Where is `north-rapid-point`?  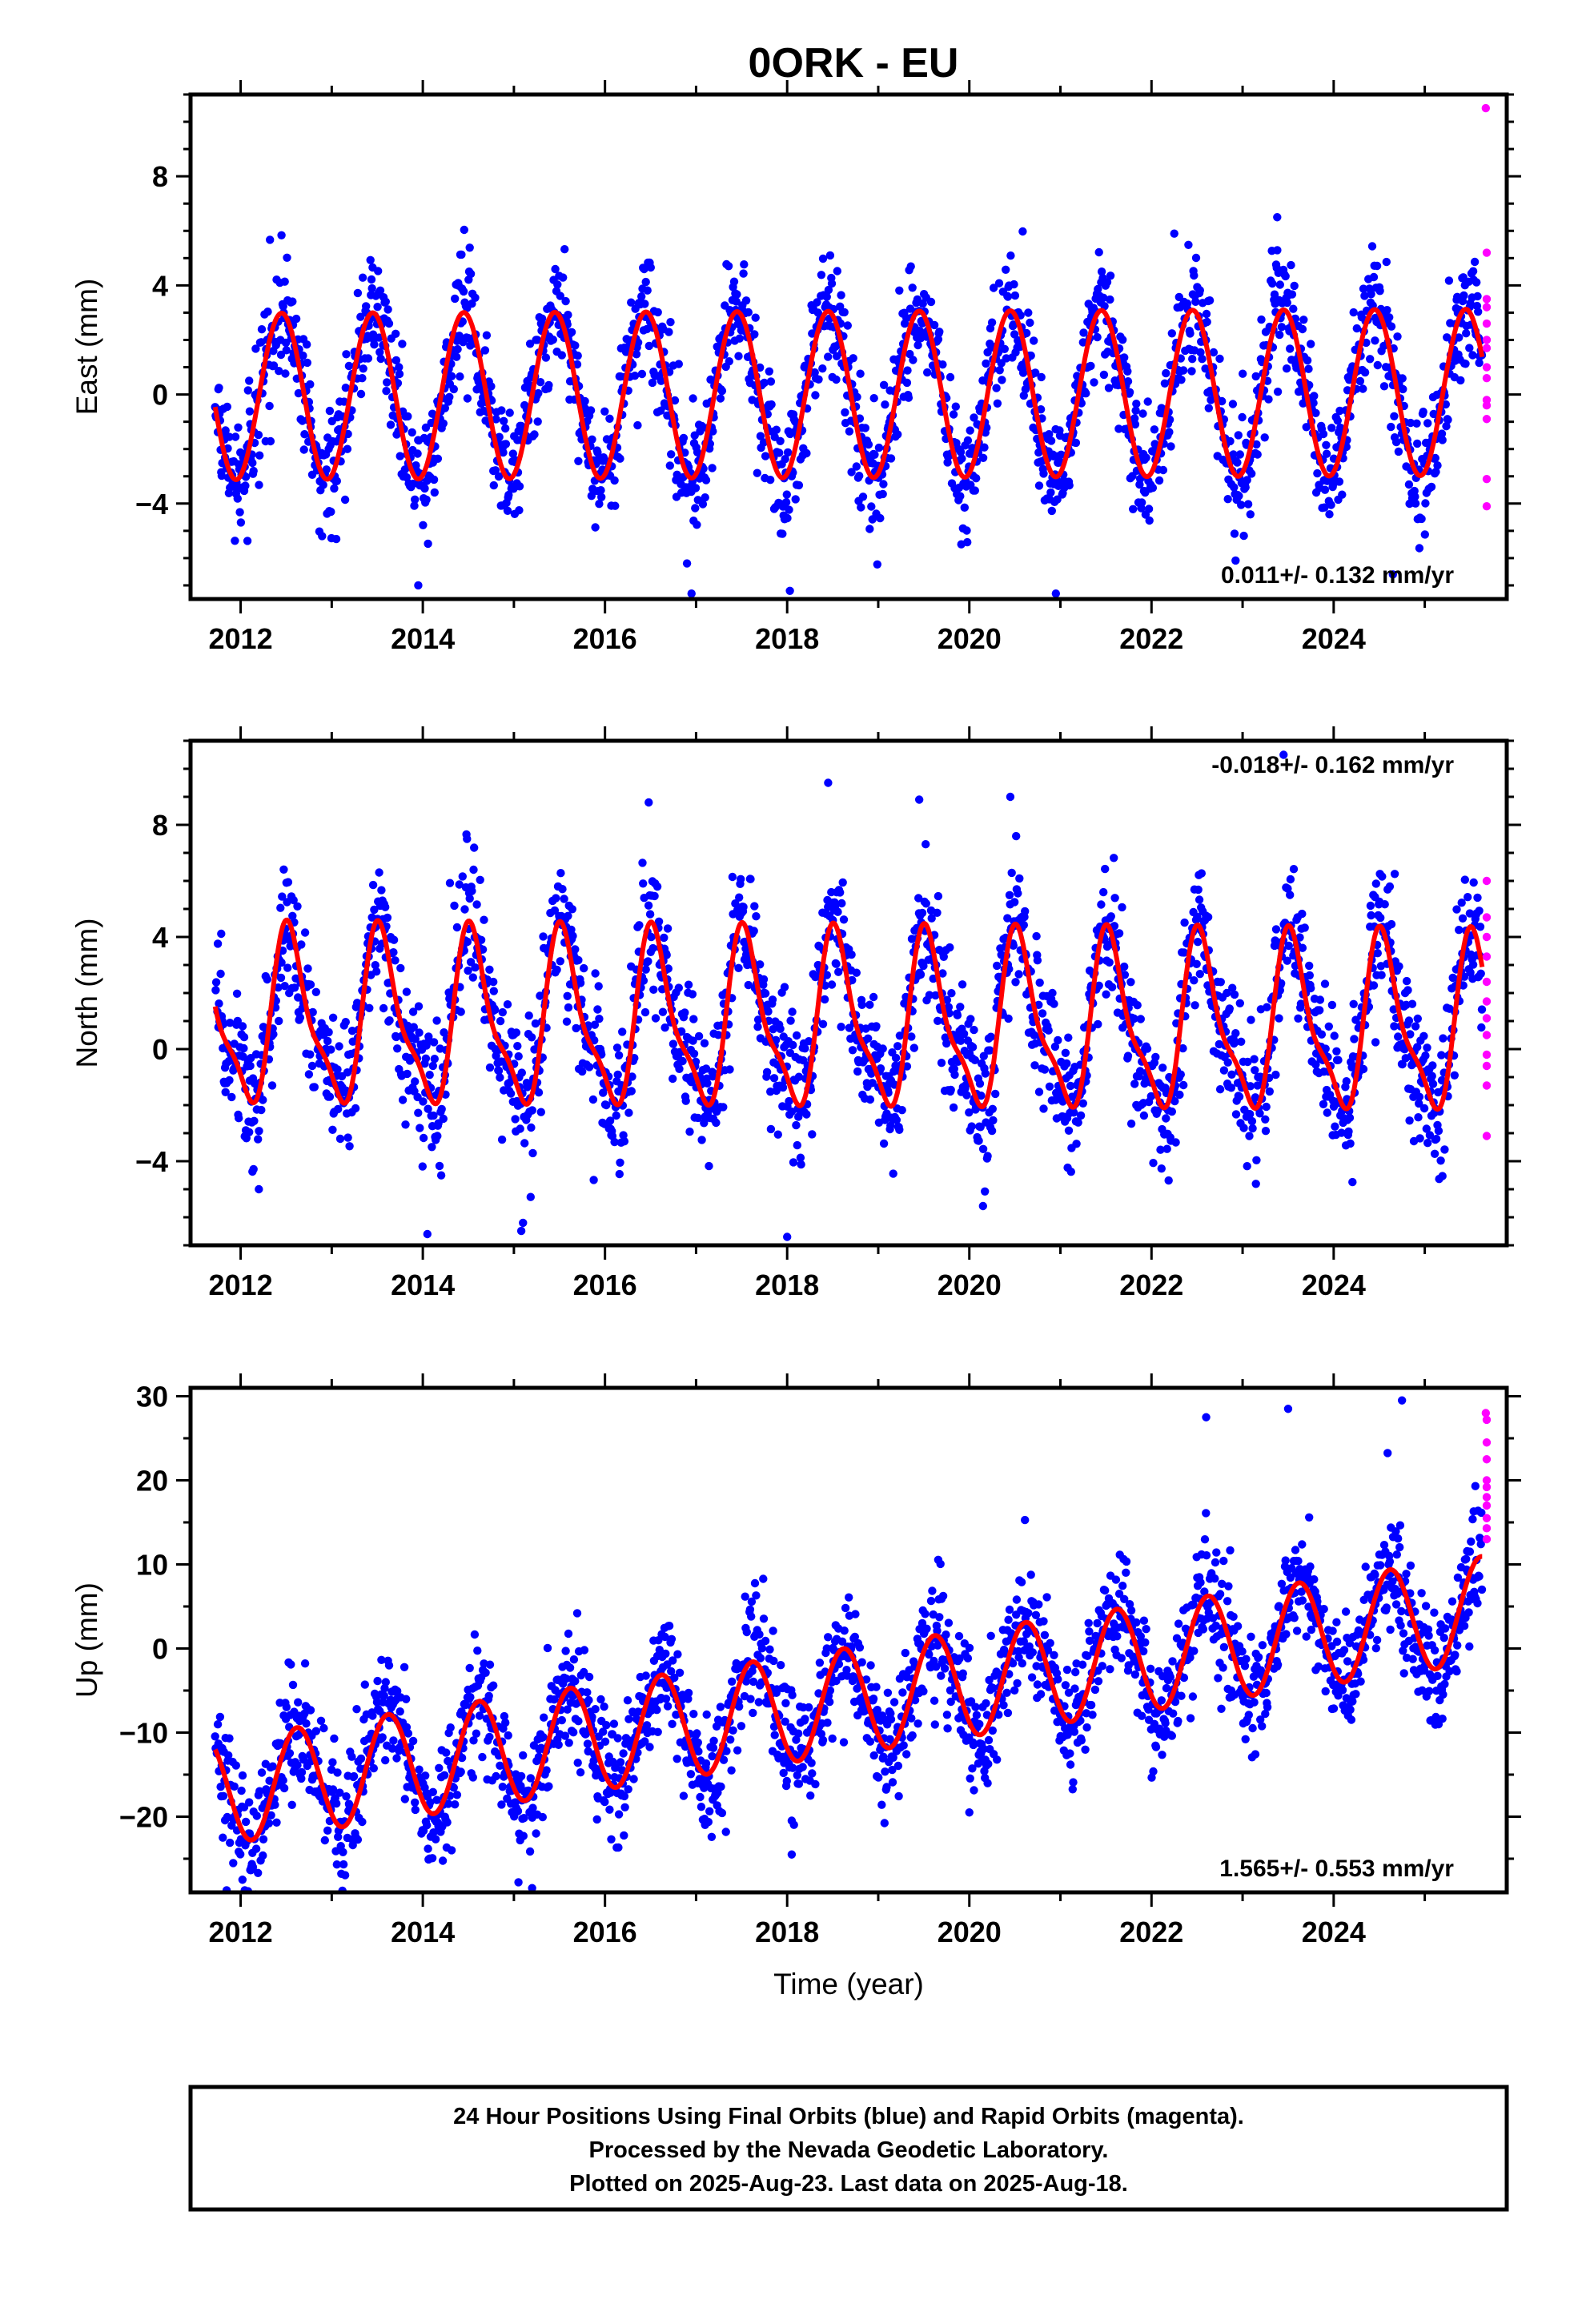 north-rapid-point is located at coordinates (1487, 956).